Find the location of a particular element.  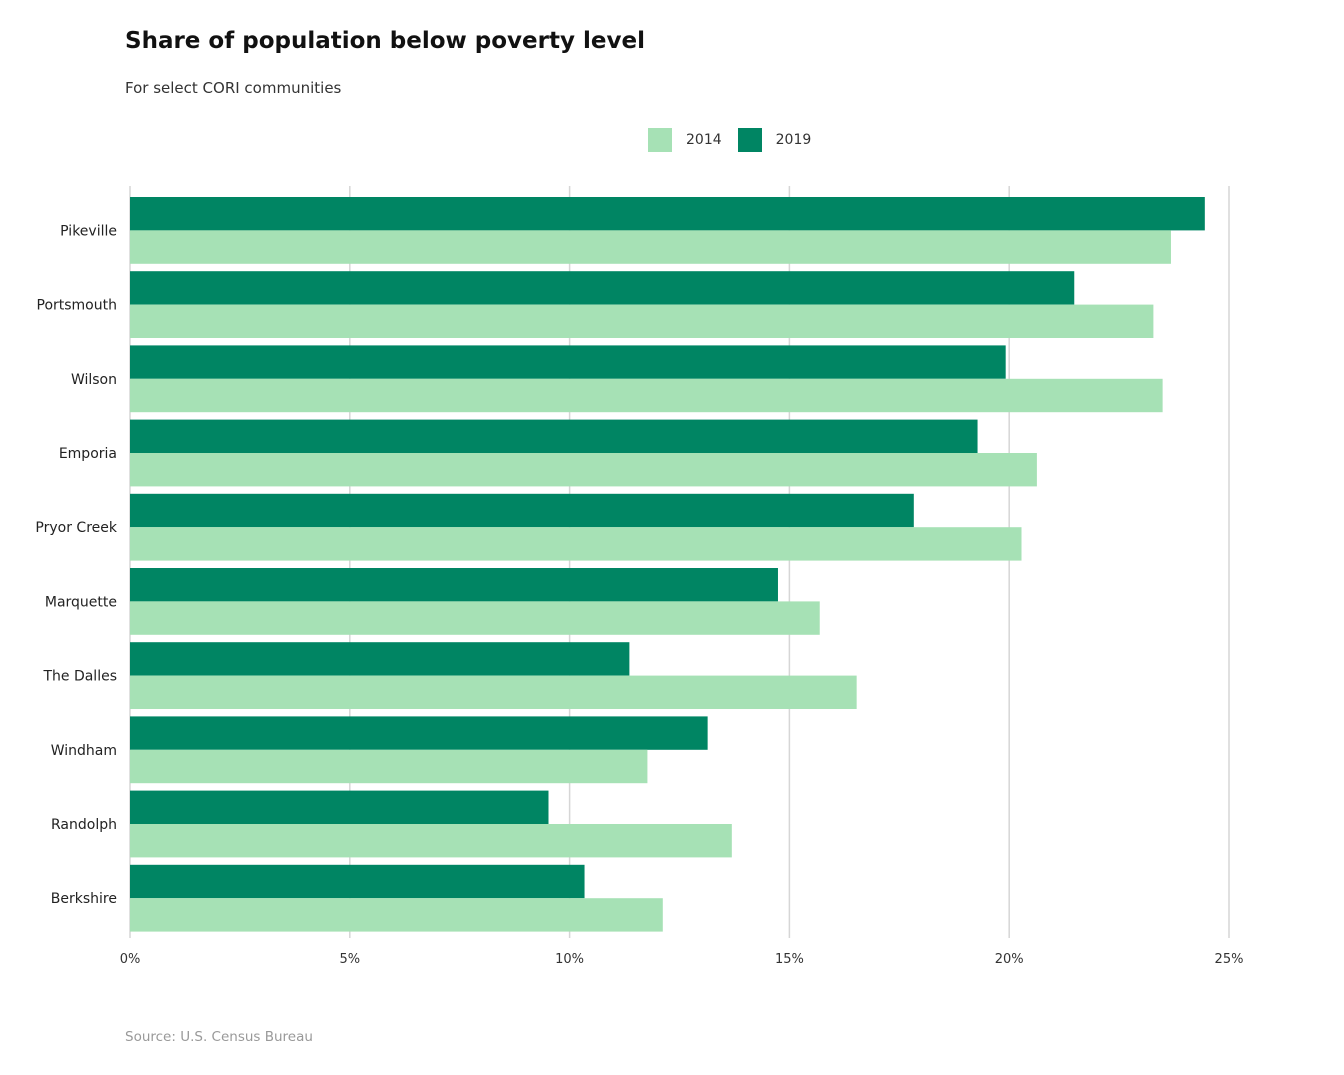

legend-swatch-2019 is located at coordinates (749, 140).